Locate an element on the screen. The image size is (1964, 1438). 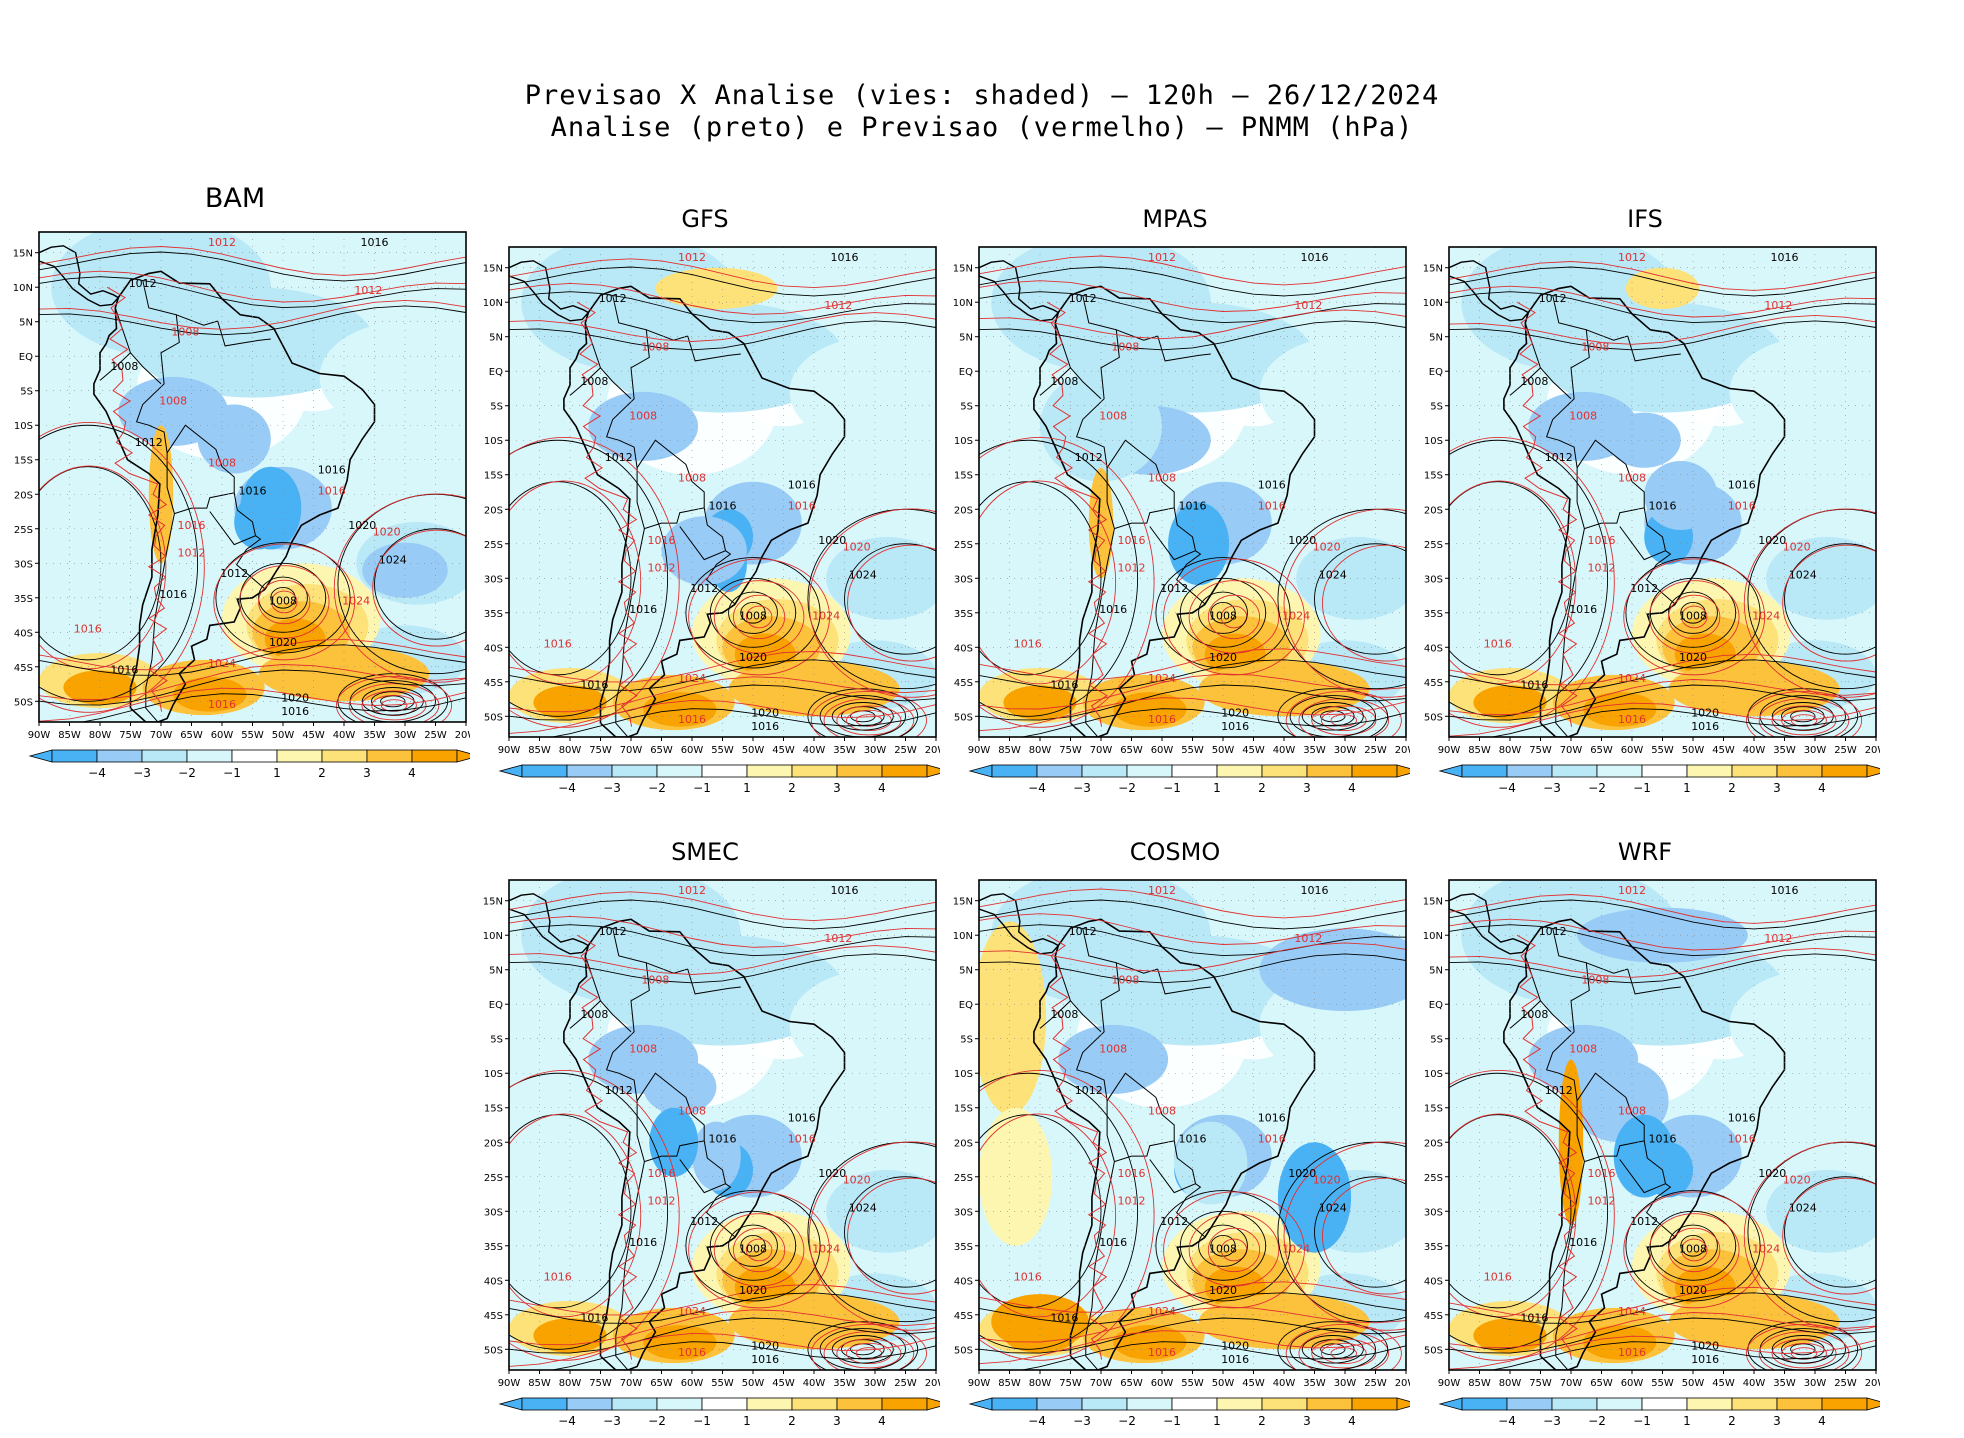
lon-tick-label: 55W is located at coordinates (1192, 750).